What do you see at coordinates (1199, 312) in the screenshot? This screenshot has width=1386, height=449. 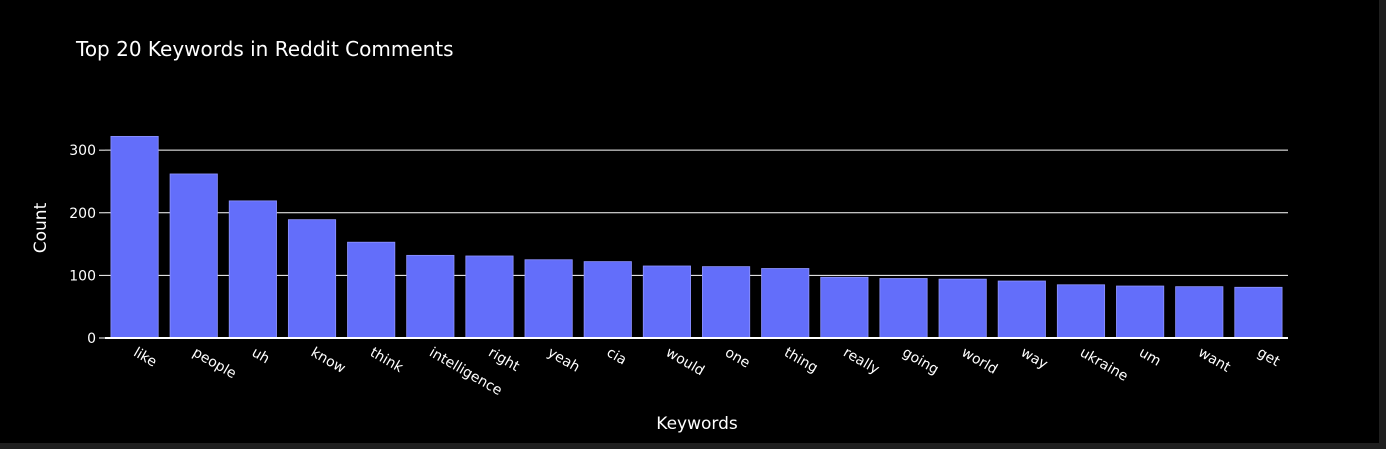 I see `bar-want` at bounding box center [1199, 312].